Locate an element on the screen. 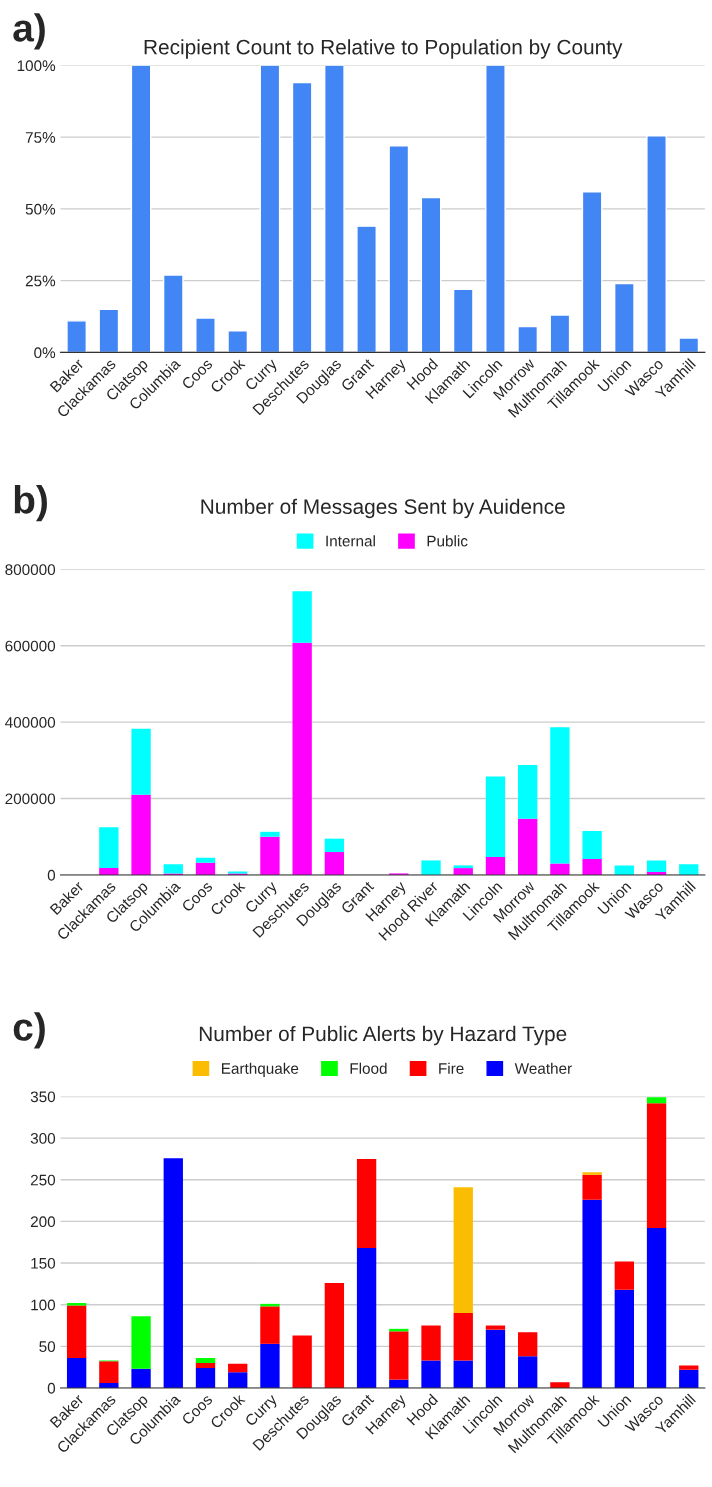  legend-label: Fire is located at coordinates (451, 1068).